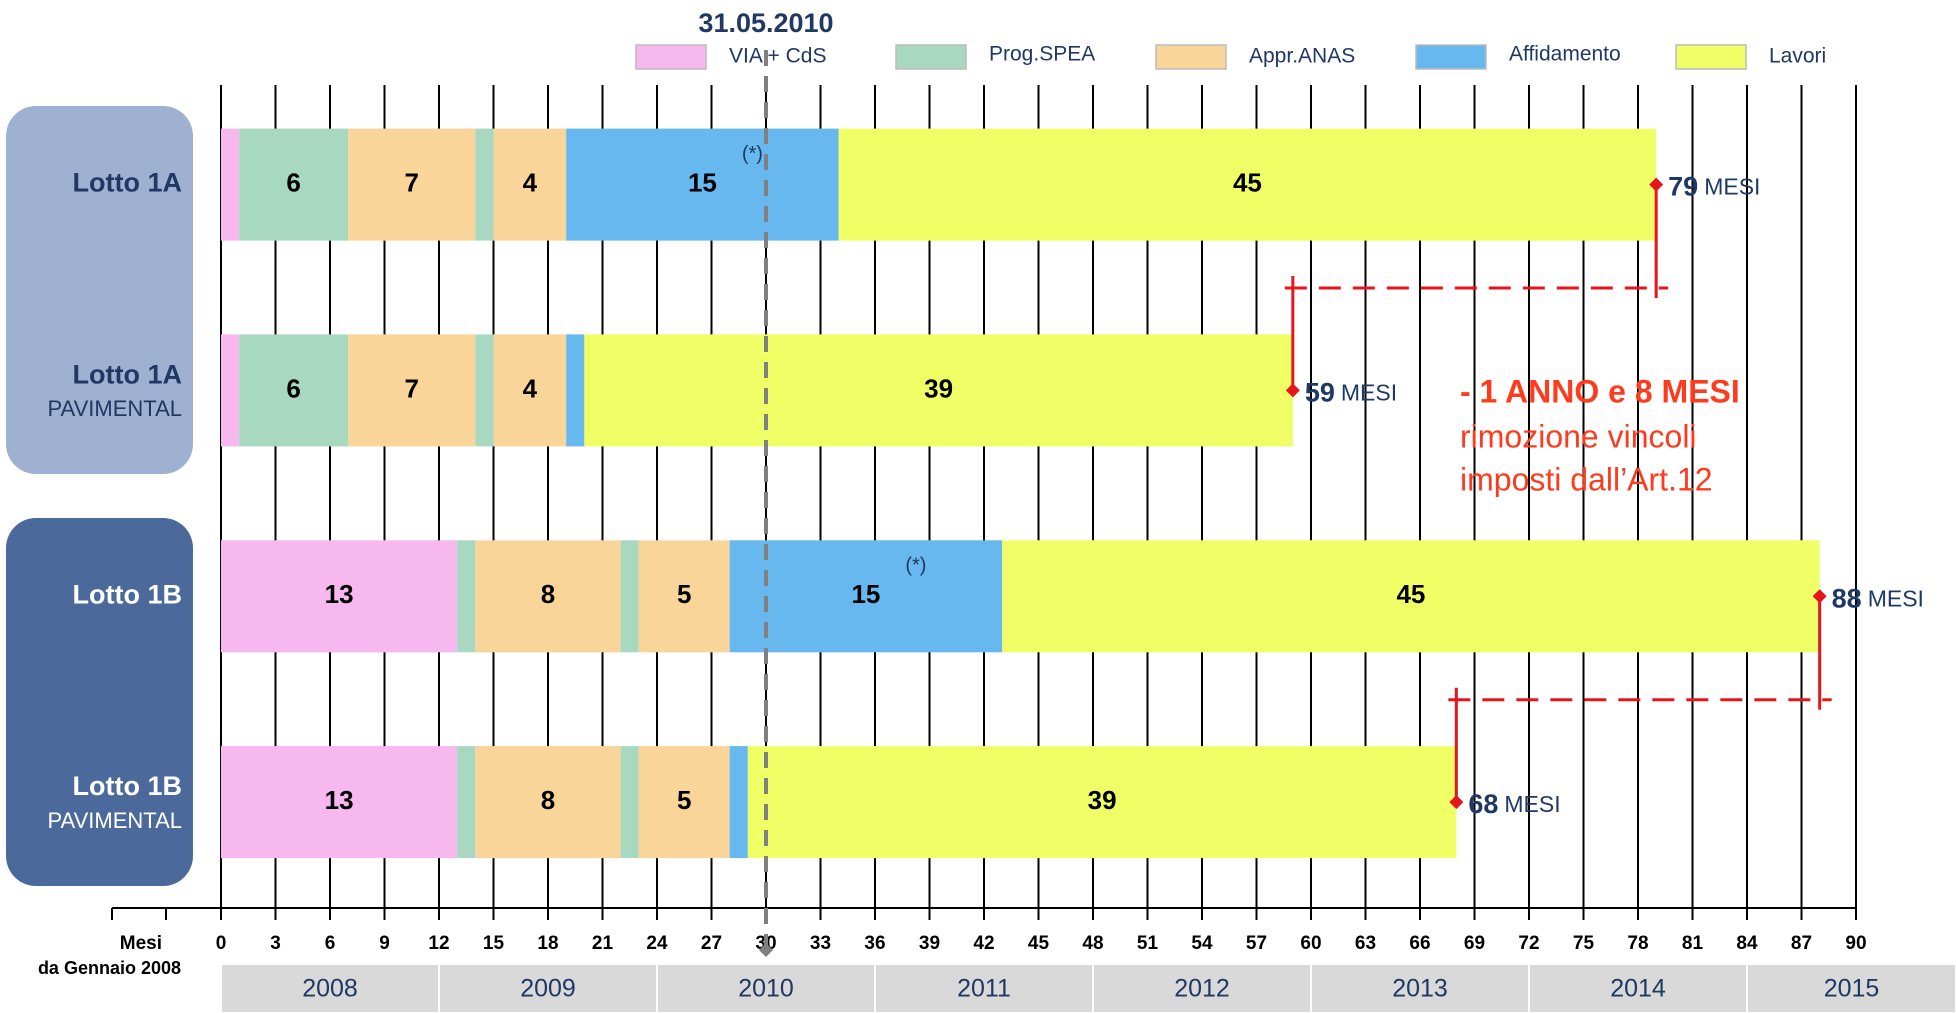  What do you see at coordinates (1847, 598) in the screenshot?
I see `total-value: 88` at bounding box center [1847, 598].